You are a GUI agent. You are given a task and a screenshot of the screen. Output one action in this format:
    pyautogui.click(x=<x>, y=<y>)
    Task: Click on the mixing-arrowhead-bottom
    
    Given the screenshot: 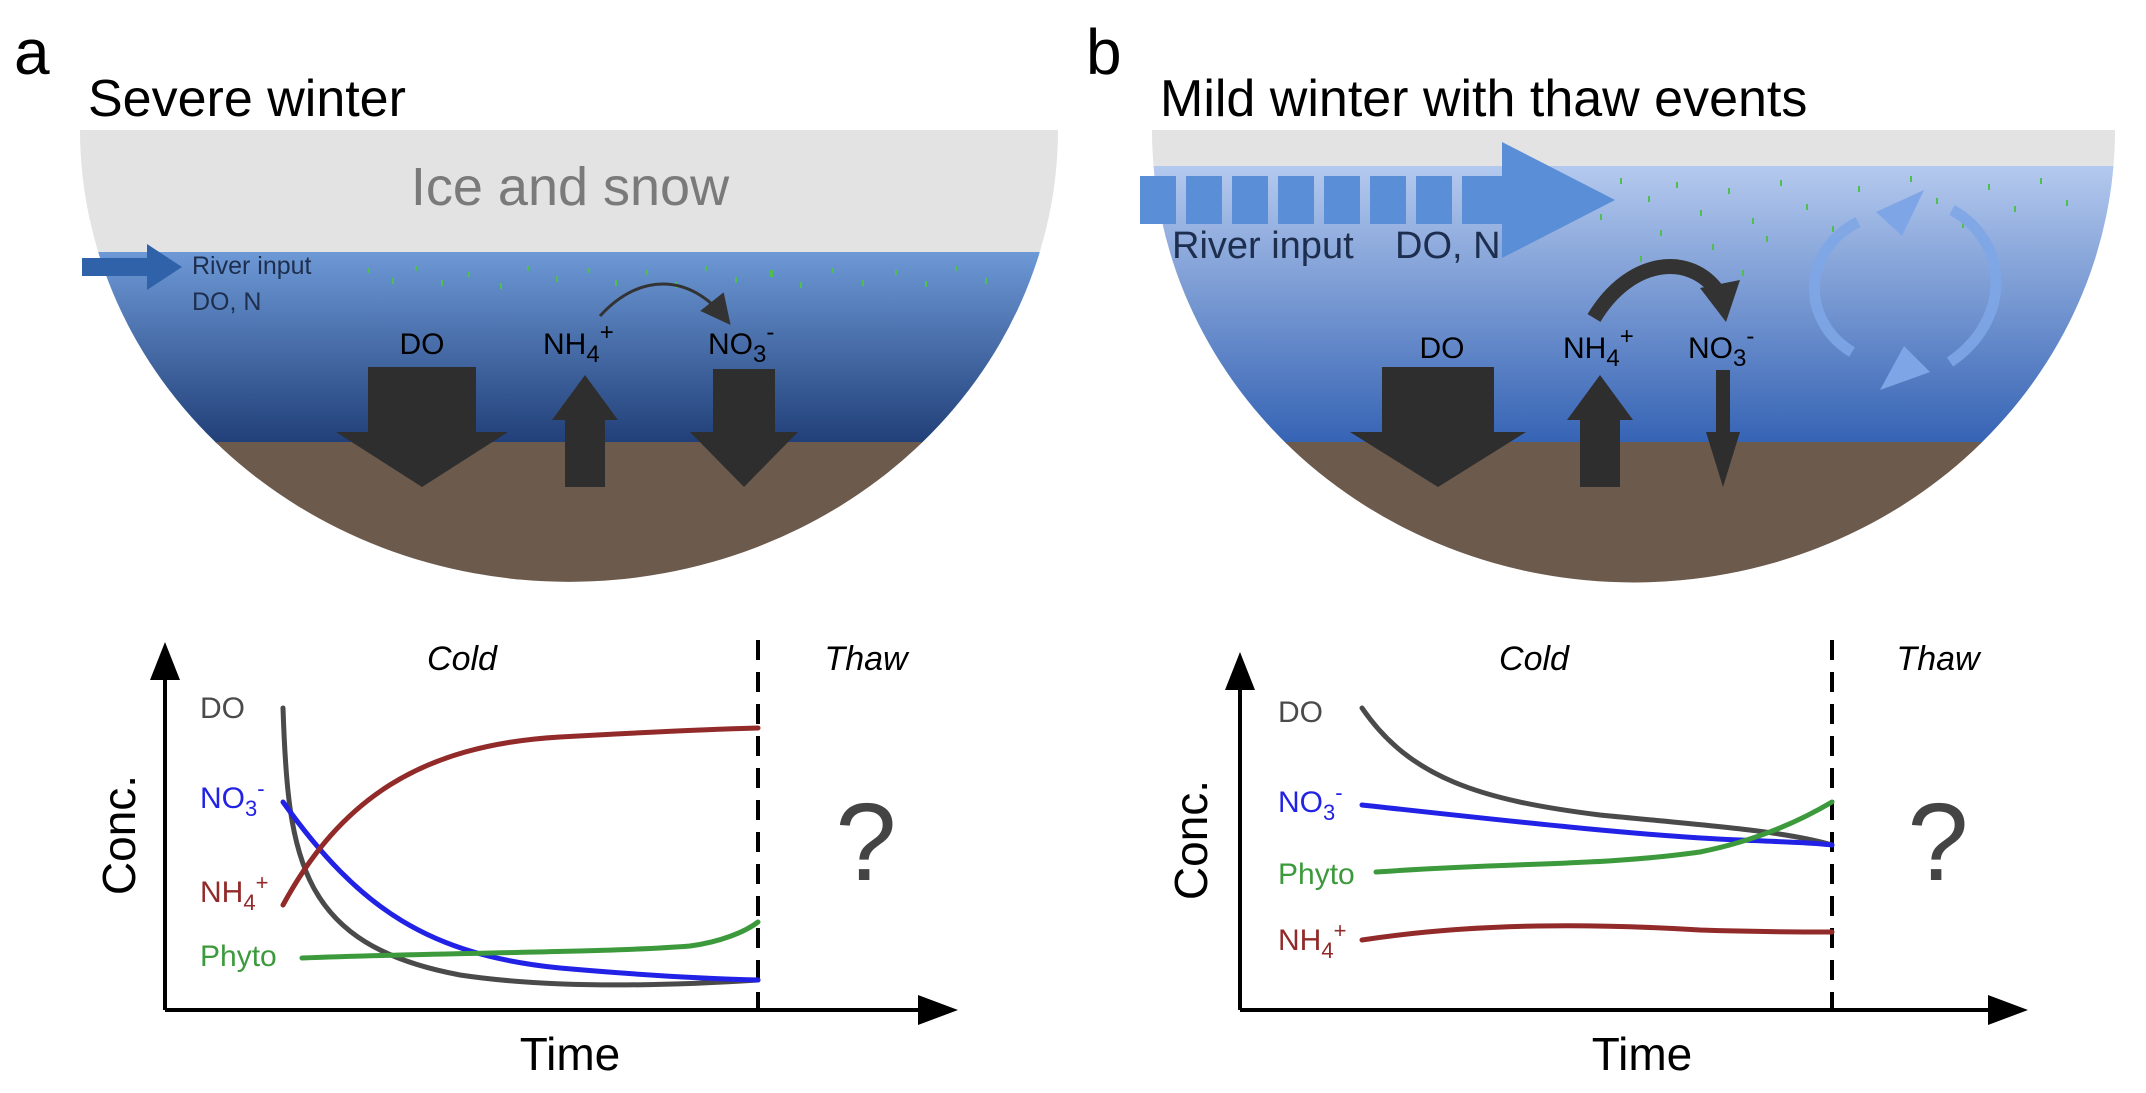 What is the action you would take?
    pyautogui.click(x=1905, y=368)
    